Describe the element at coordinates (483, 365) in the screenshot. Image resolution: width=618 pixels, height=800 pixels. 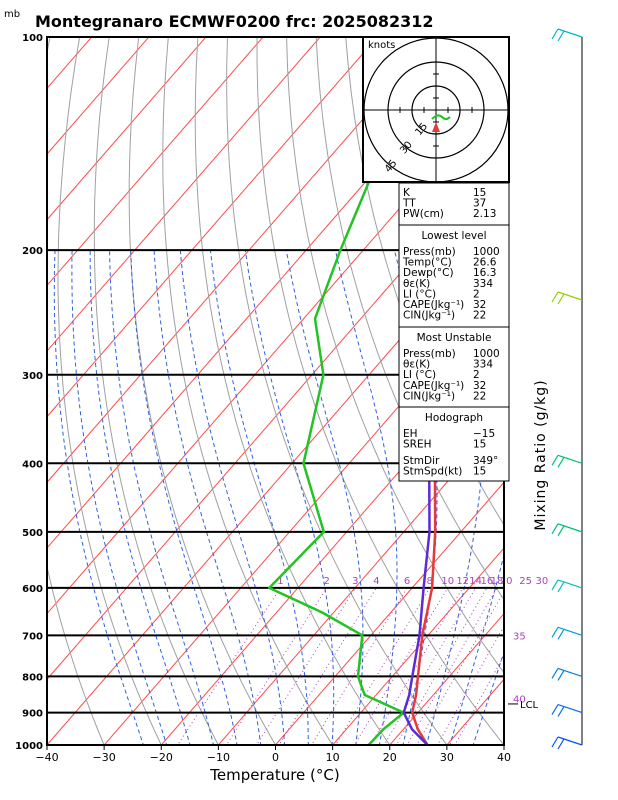
I see `most-unstable-value: 334` at that location.